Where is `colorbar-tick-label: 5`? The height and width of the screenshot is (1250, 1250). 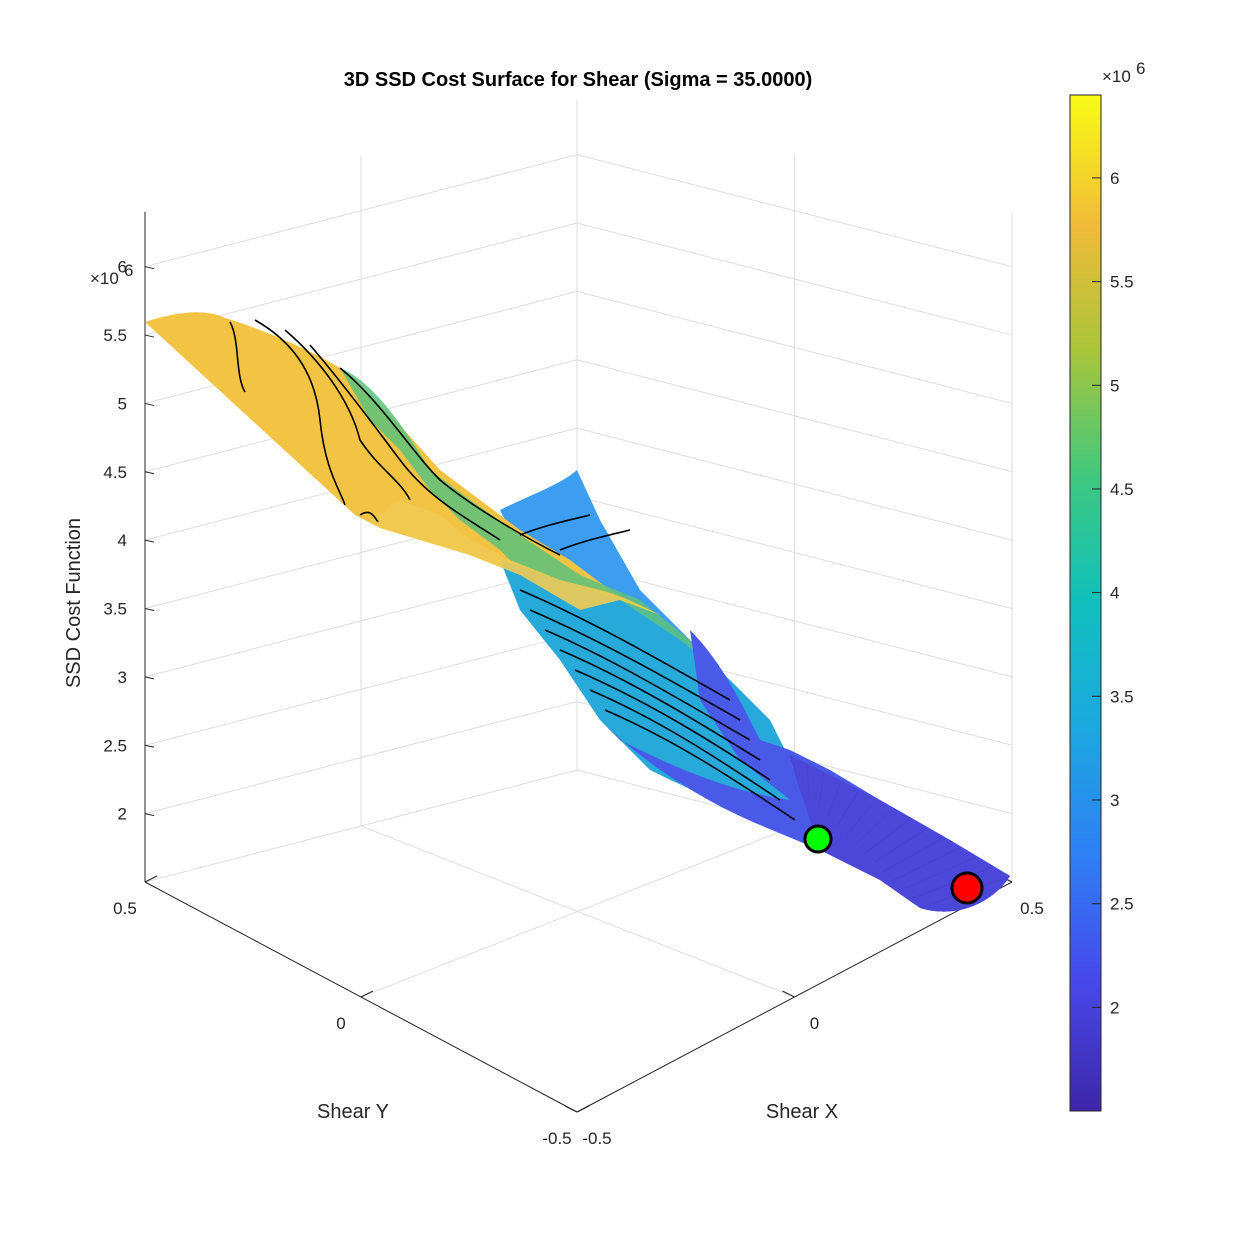 colorbar-tick-label: 5 is located at coordinates (1114, 385).